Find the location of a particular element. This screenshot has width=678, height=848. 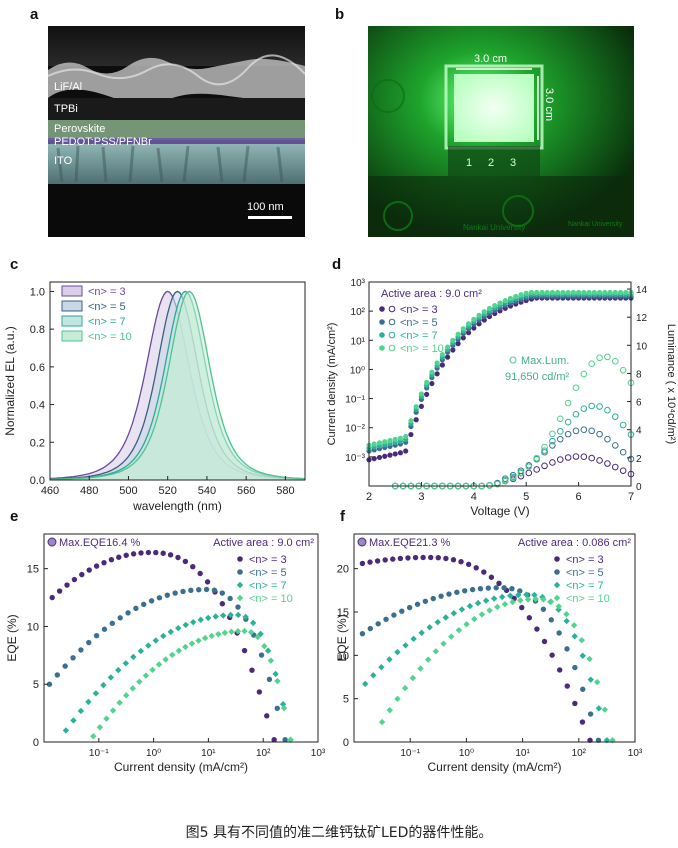

width-label: 3.0 cm is located at coordinates (490, 59).